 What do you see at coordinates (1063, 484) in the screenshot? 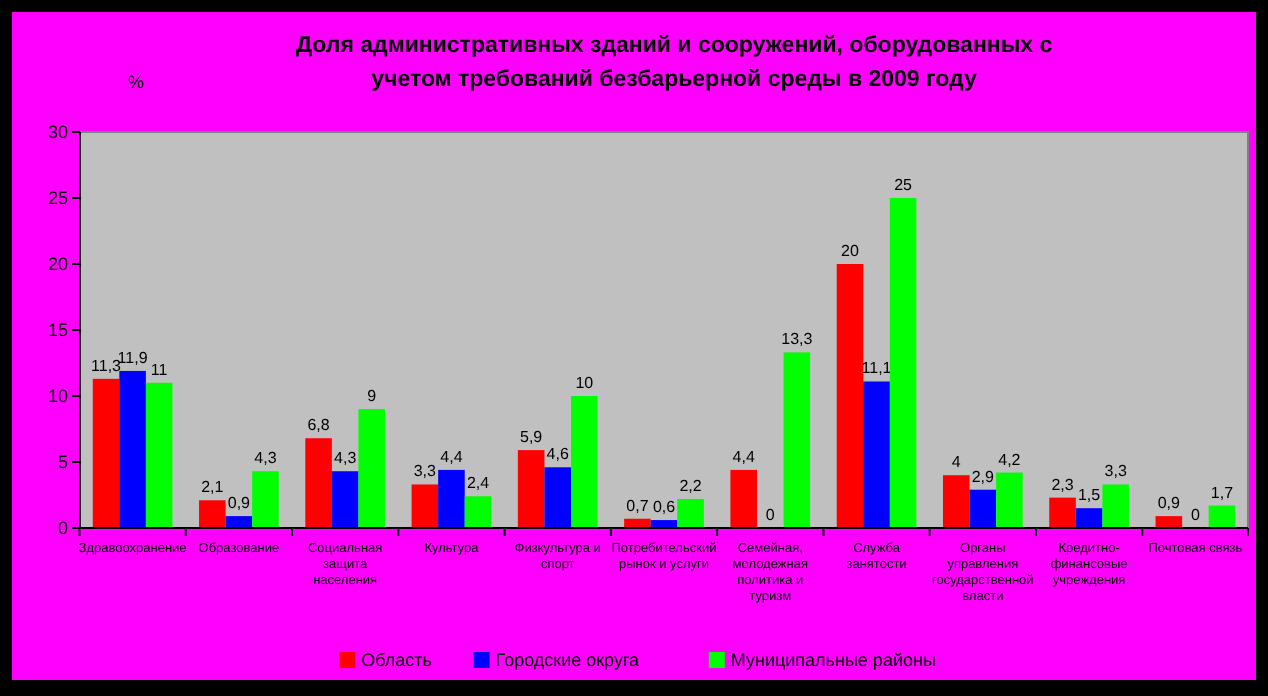
I see `data-label: 2,3` at bounding box center [1063, 484].